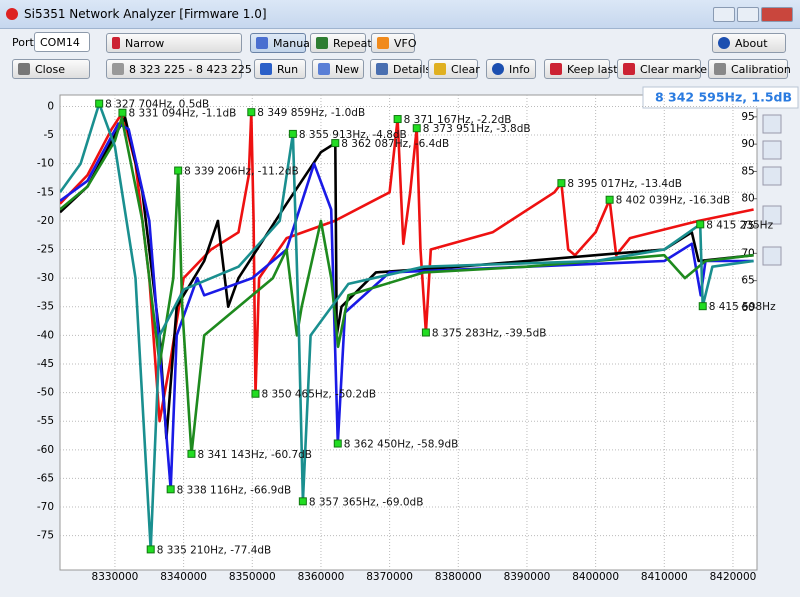 The image size is (800, 597). What do you see at coordinates (458, 120) in the screenshot?
I see `marker-label: 8 371 167Hz, -2.2dB` at bounding box center [458, 120].